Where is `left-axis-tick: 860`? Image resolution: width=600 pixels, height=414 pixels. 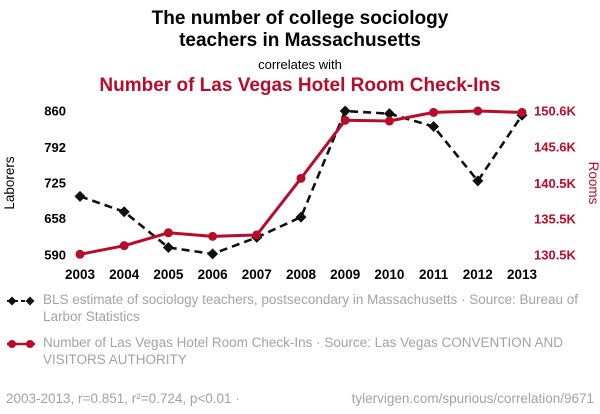 left-axis-tick: 860 is located at coordinates (55, 110).